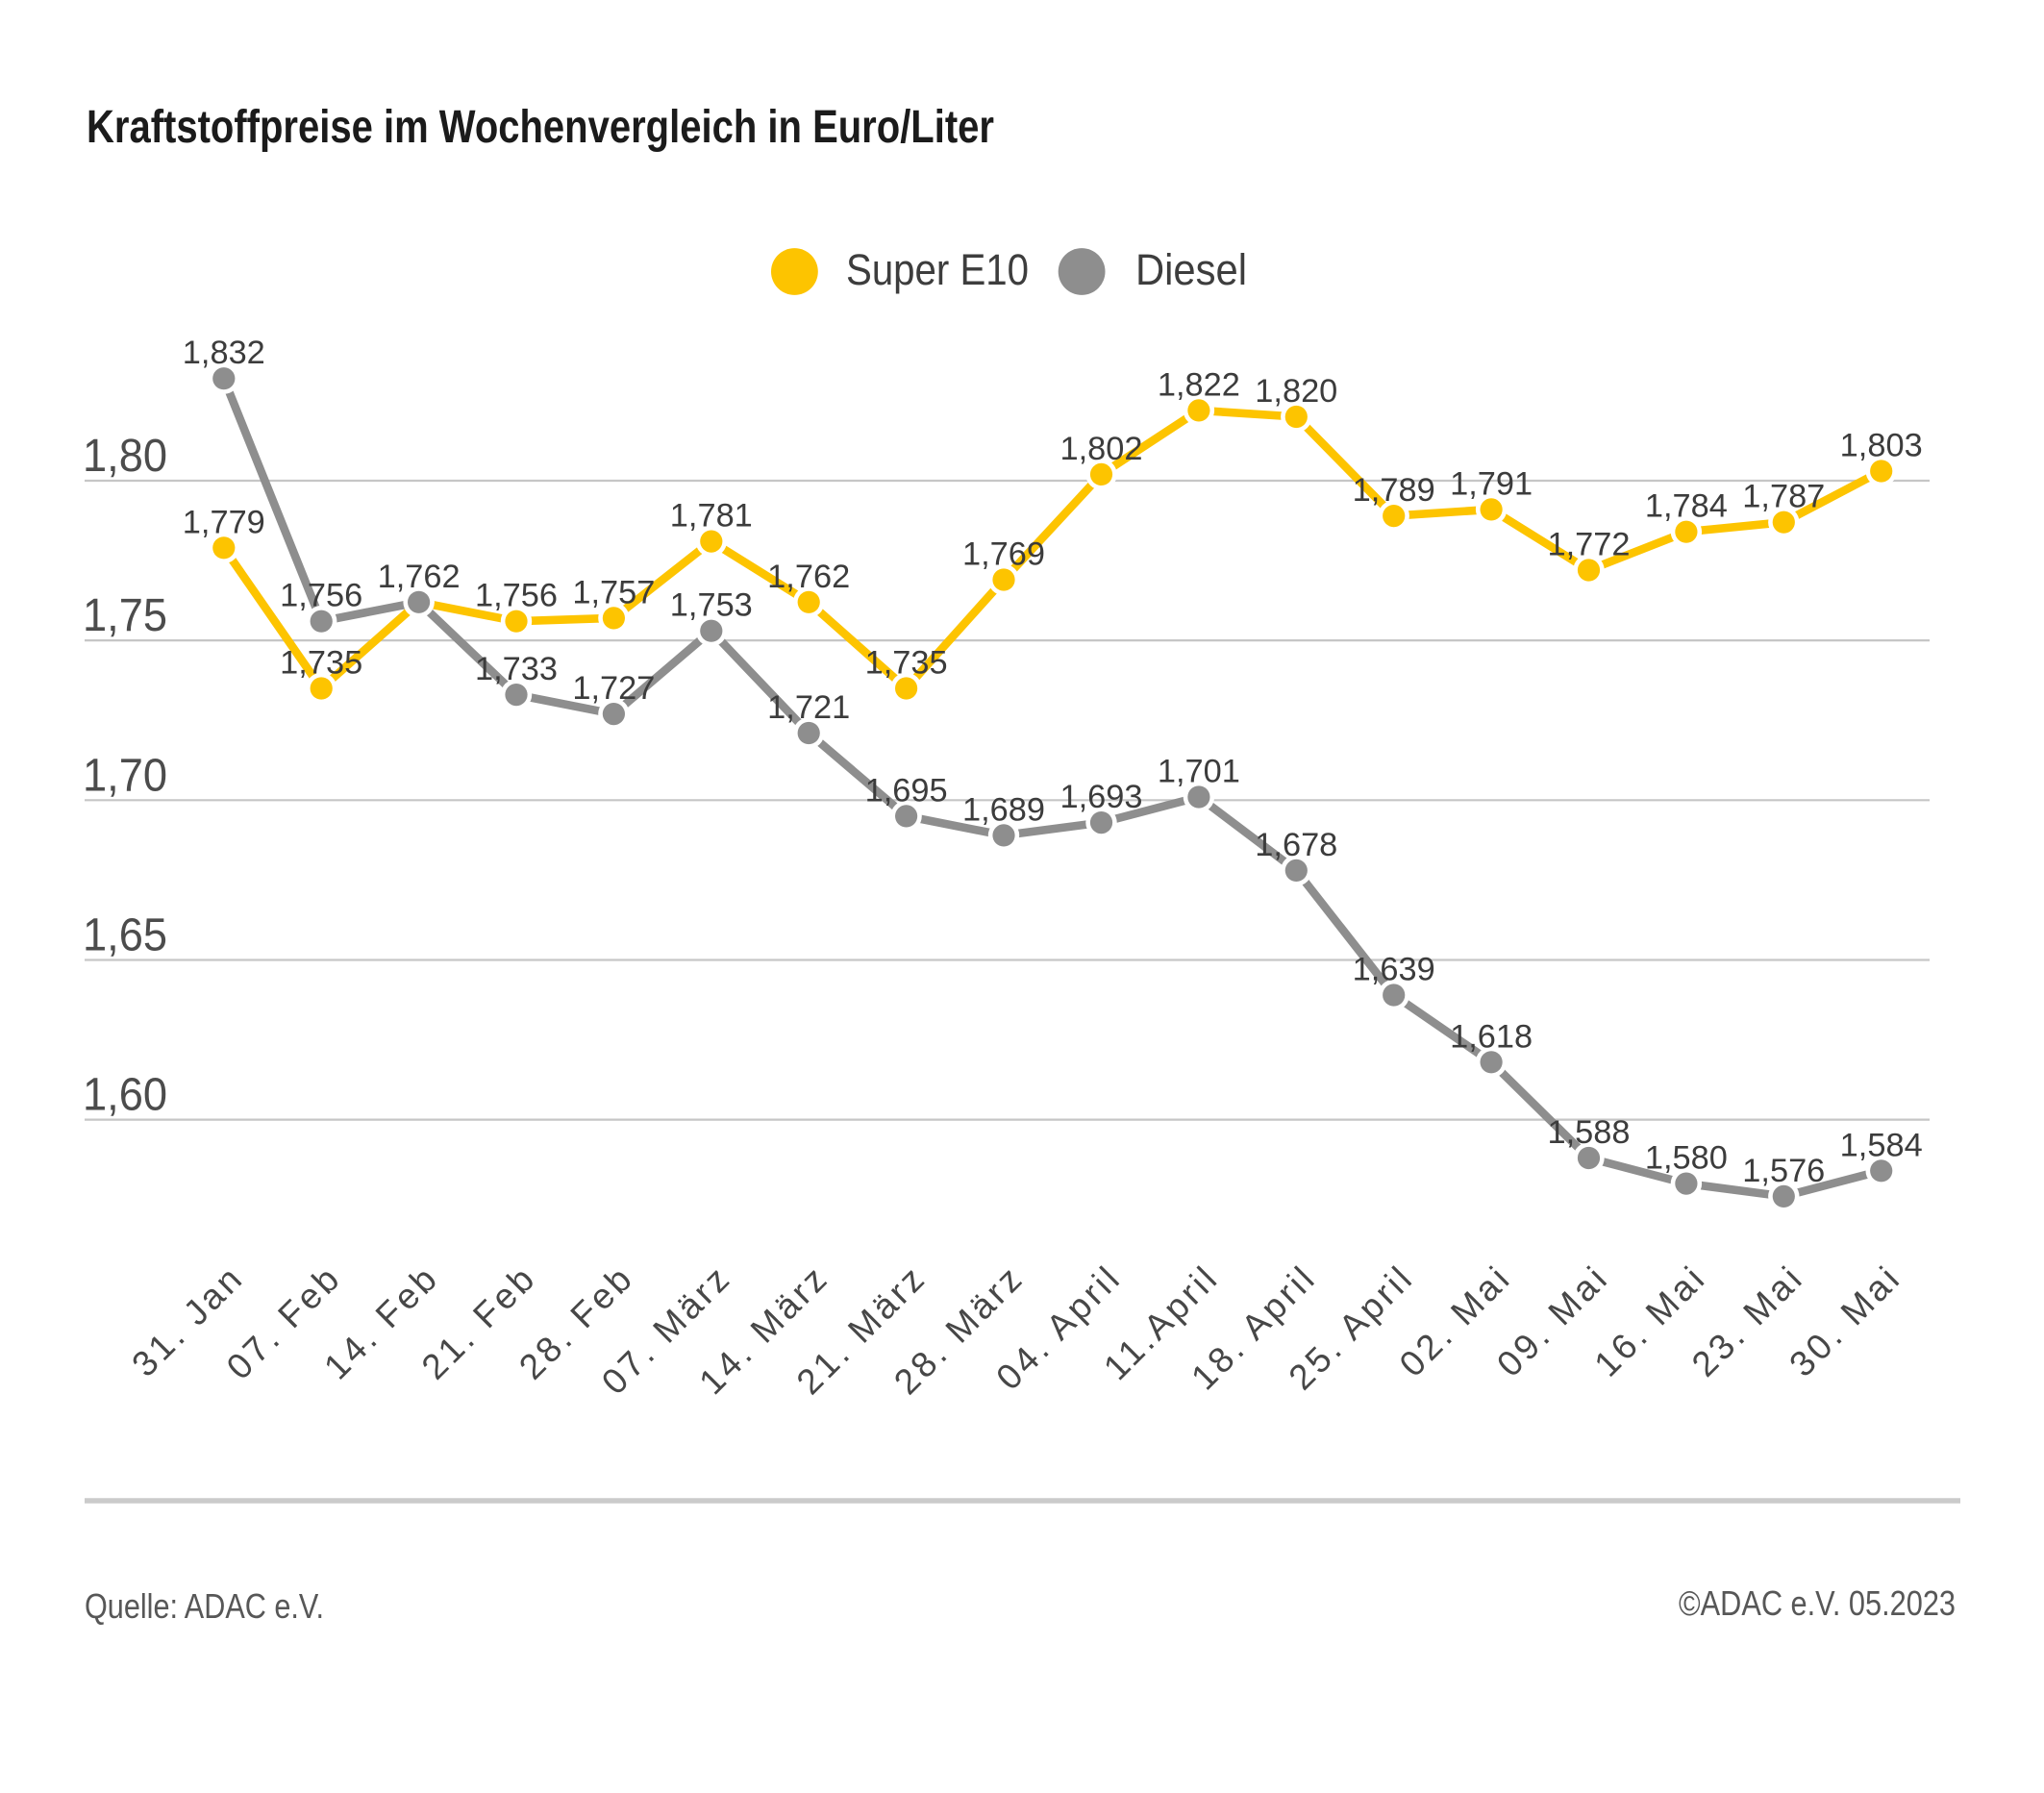 The height and width of the screenshot is (1793, 2044). What do you see at coordinates (1199, 772) in the screenshot?
I see `svg-text: 1,701` at bounding box center [1199, 772].